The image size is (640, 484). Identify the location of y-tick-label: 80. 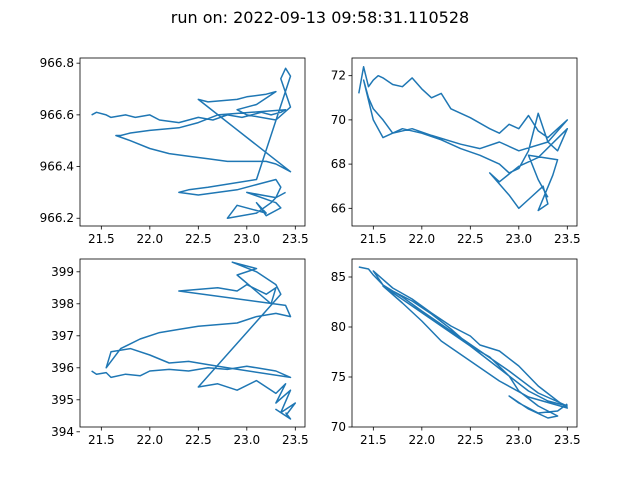
(338, 327).